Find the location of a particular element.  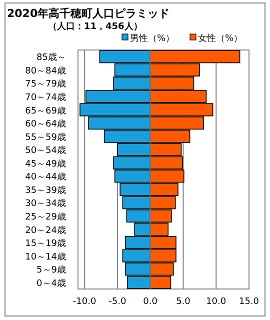

y-tick-label: 65～69歳 is located at coordinates (45, 110).